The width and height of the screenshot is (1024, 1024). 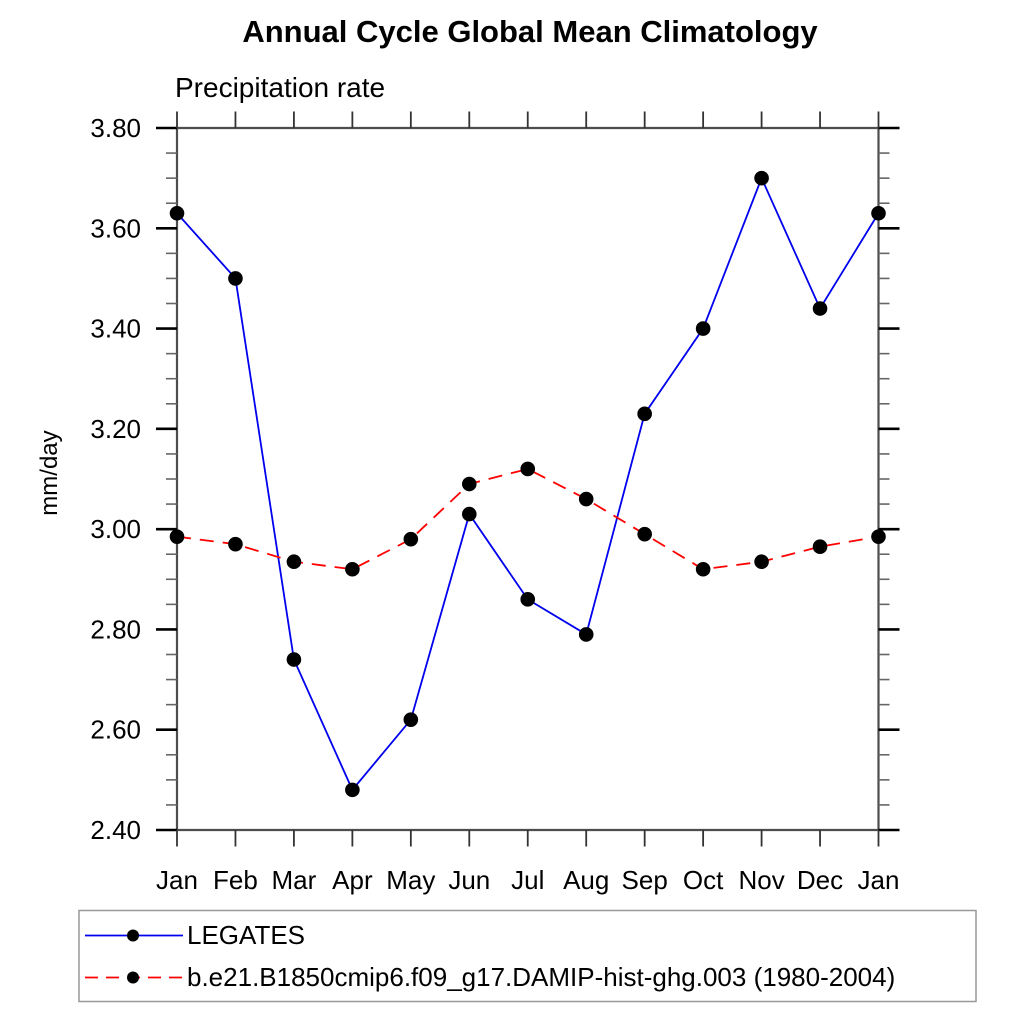 What do you see at coordinates (469, 880) in the screenshot?
I see `x-axis-tick-label: Jun` at bounding box center [469, 880].